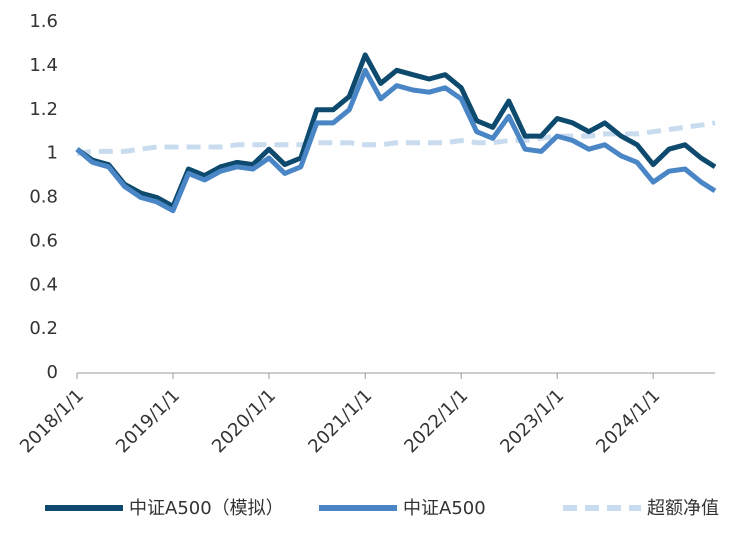 The width and height of the screenshot is (729, 535). Describe the element at coordinates (444, 508) in the screenshot. I see `legend-label: 中证A500` at that location.